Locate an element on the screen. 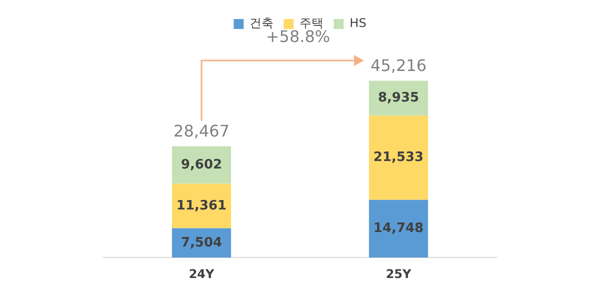 This screenshot has width=600, height=300. data-label: 7,504 is located at coordinates (201, 242).